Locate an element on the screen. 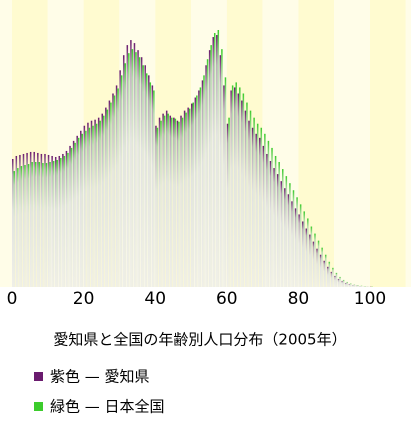 The height and width of the screenshot is (427, 411). legend-label: 紫色 — 愛知県 is located at coordinates (100, 377).